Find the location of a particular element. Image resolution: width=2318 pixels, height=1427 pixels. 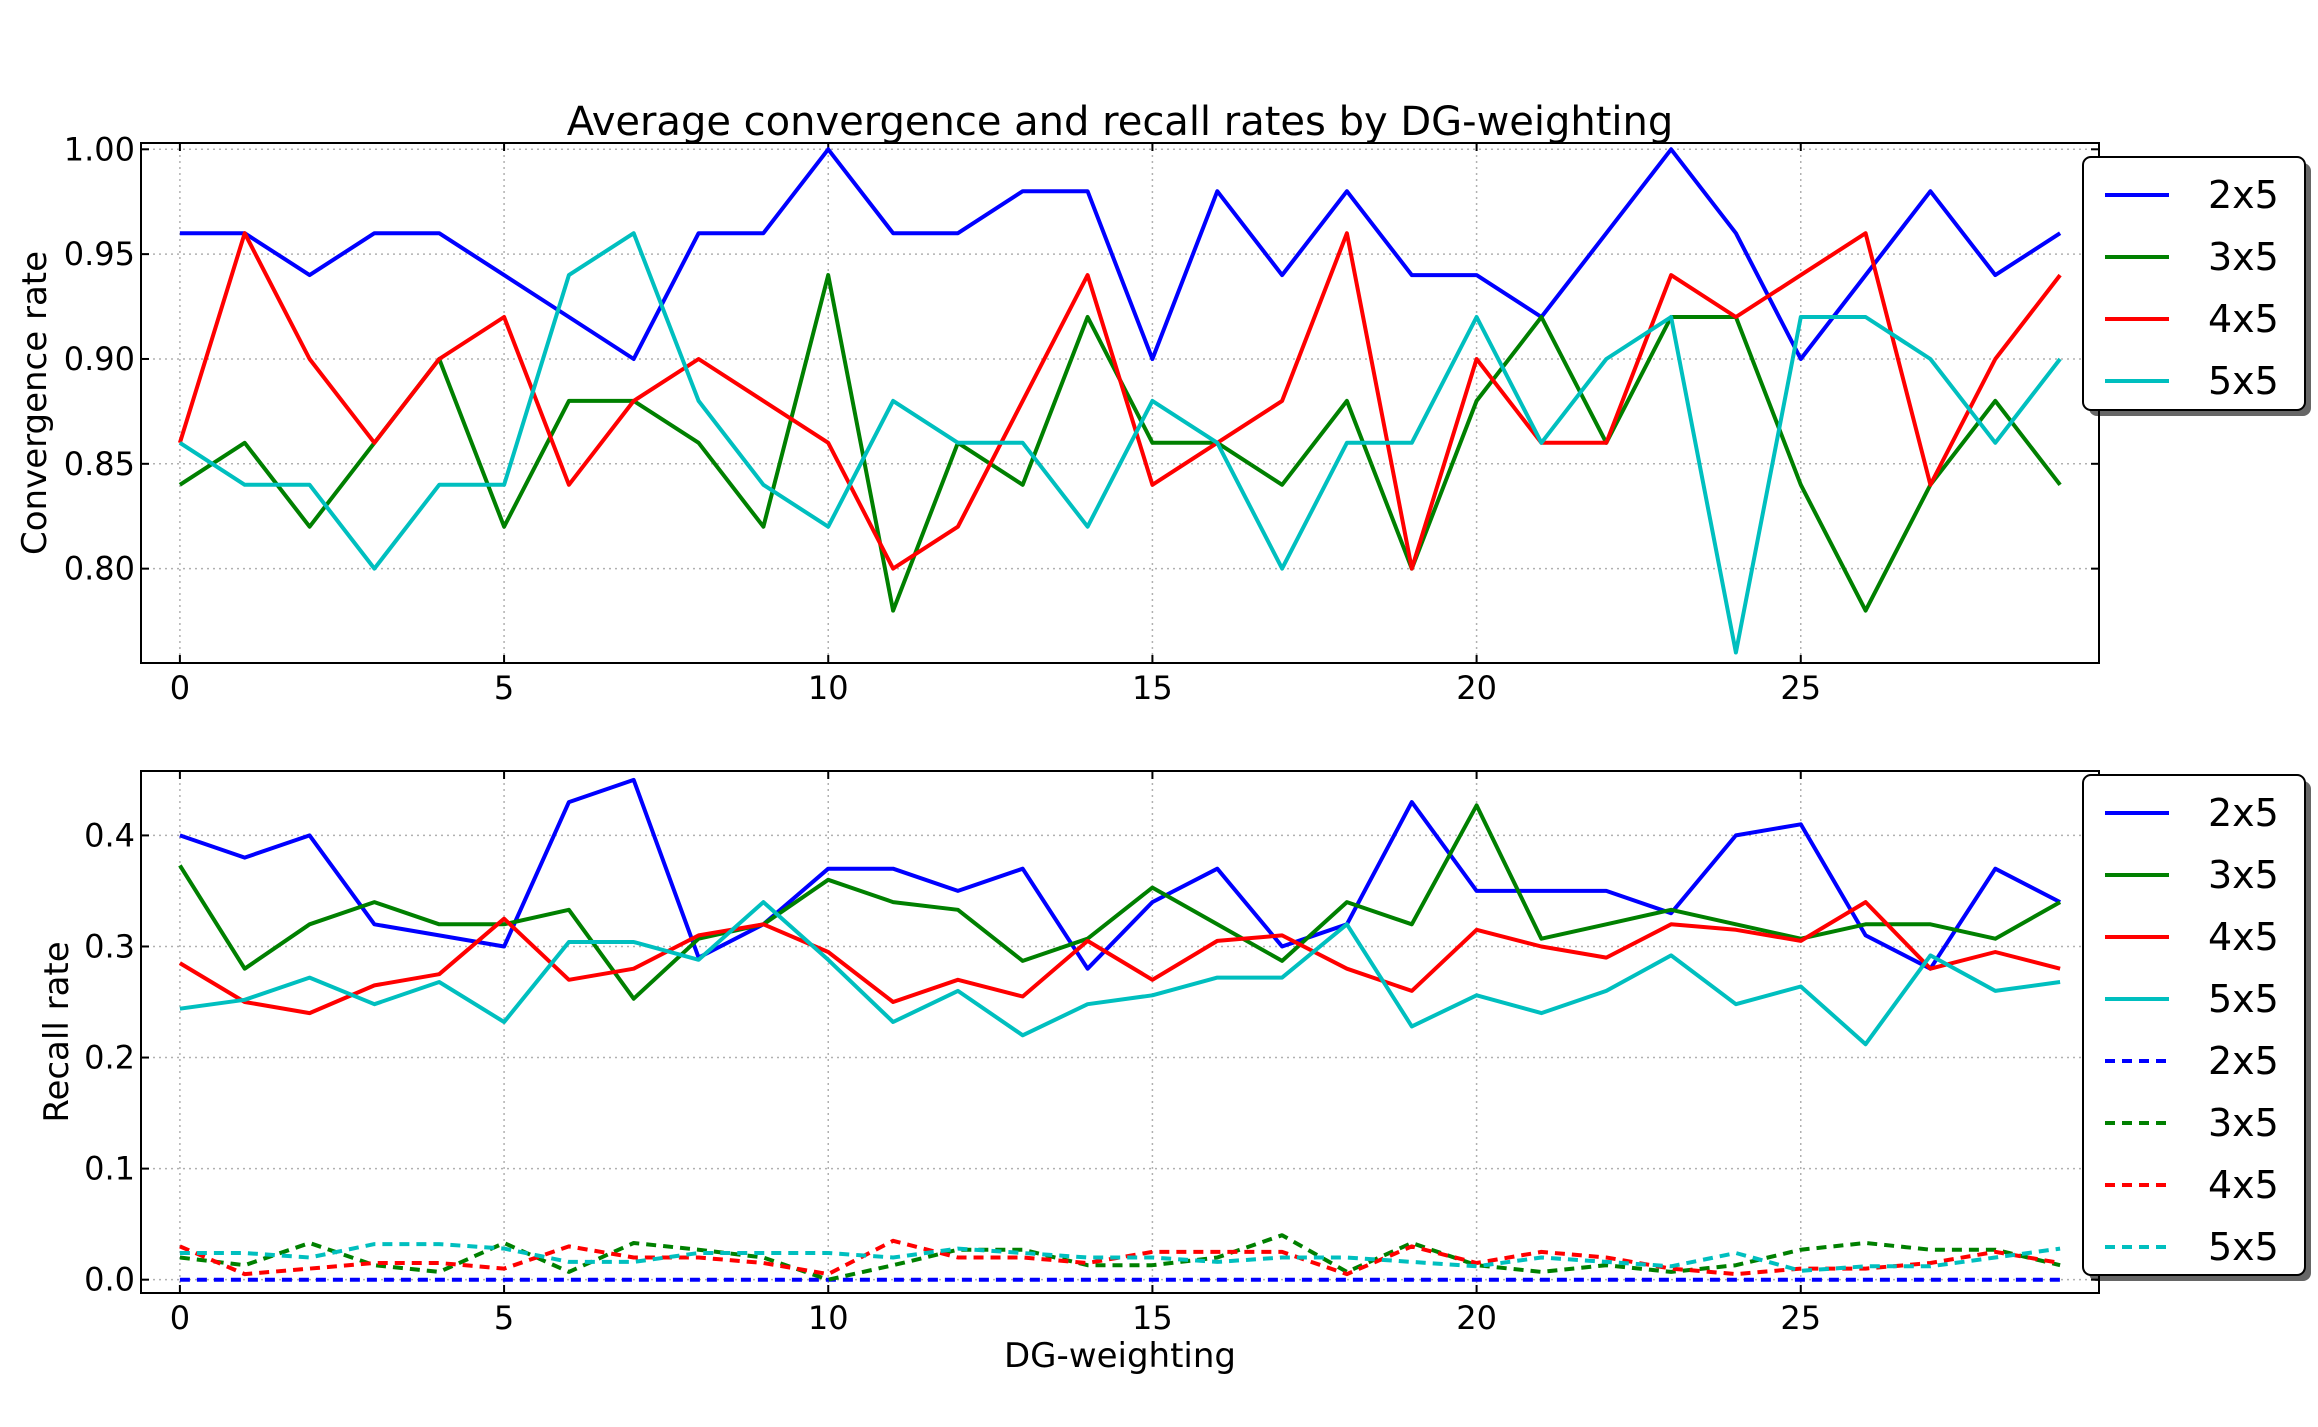

y-axis-label: Recall rate is located at coordinates (57, 1031).